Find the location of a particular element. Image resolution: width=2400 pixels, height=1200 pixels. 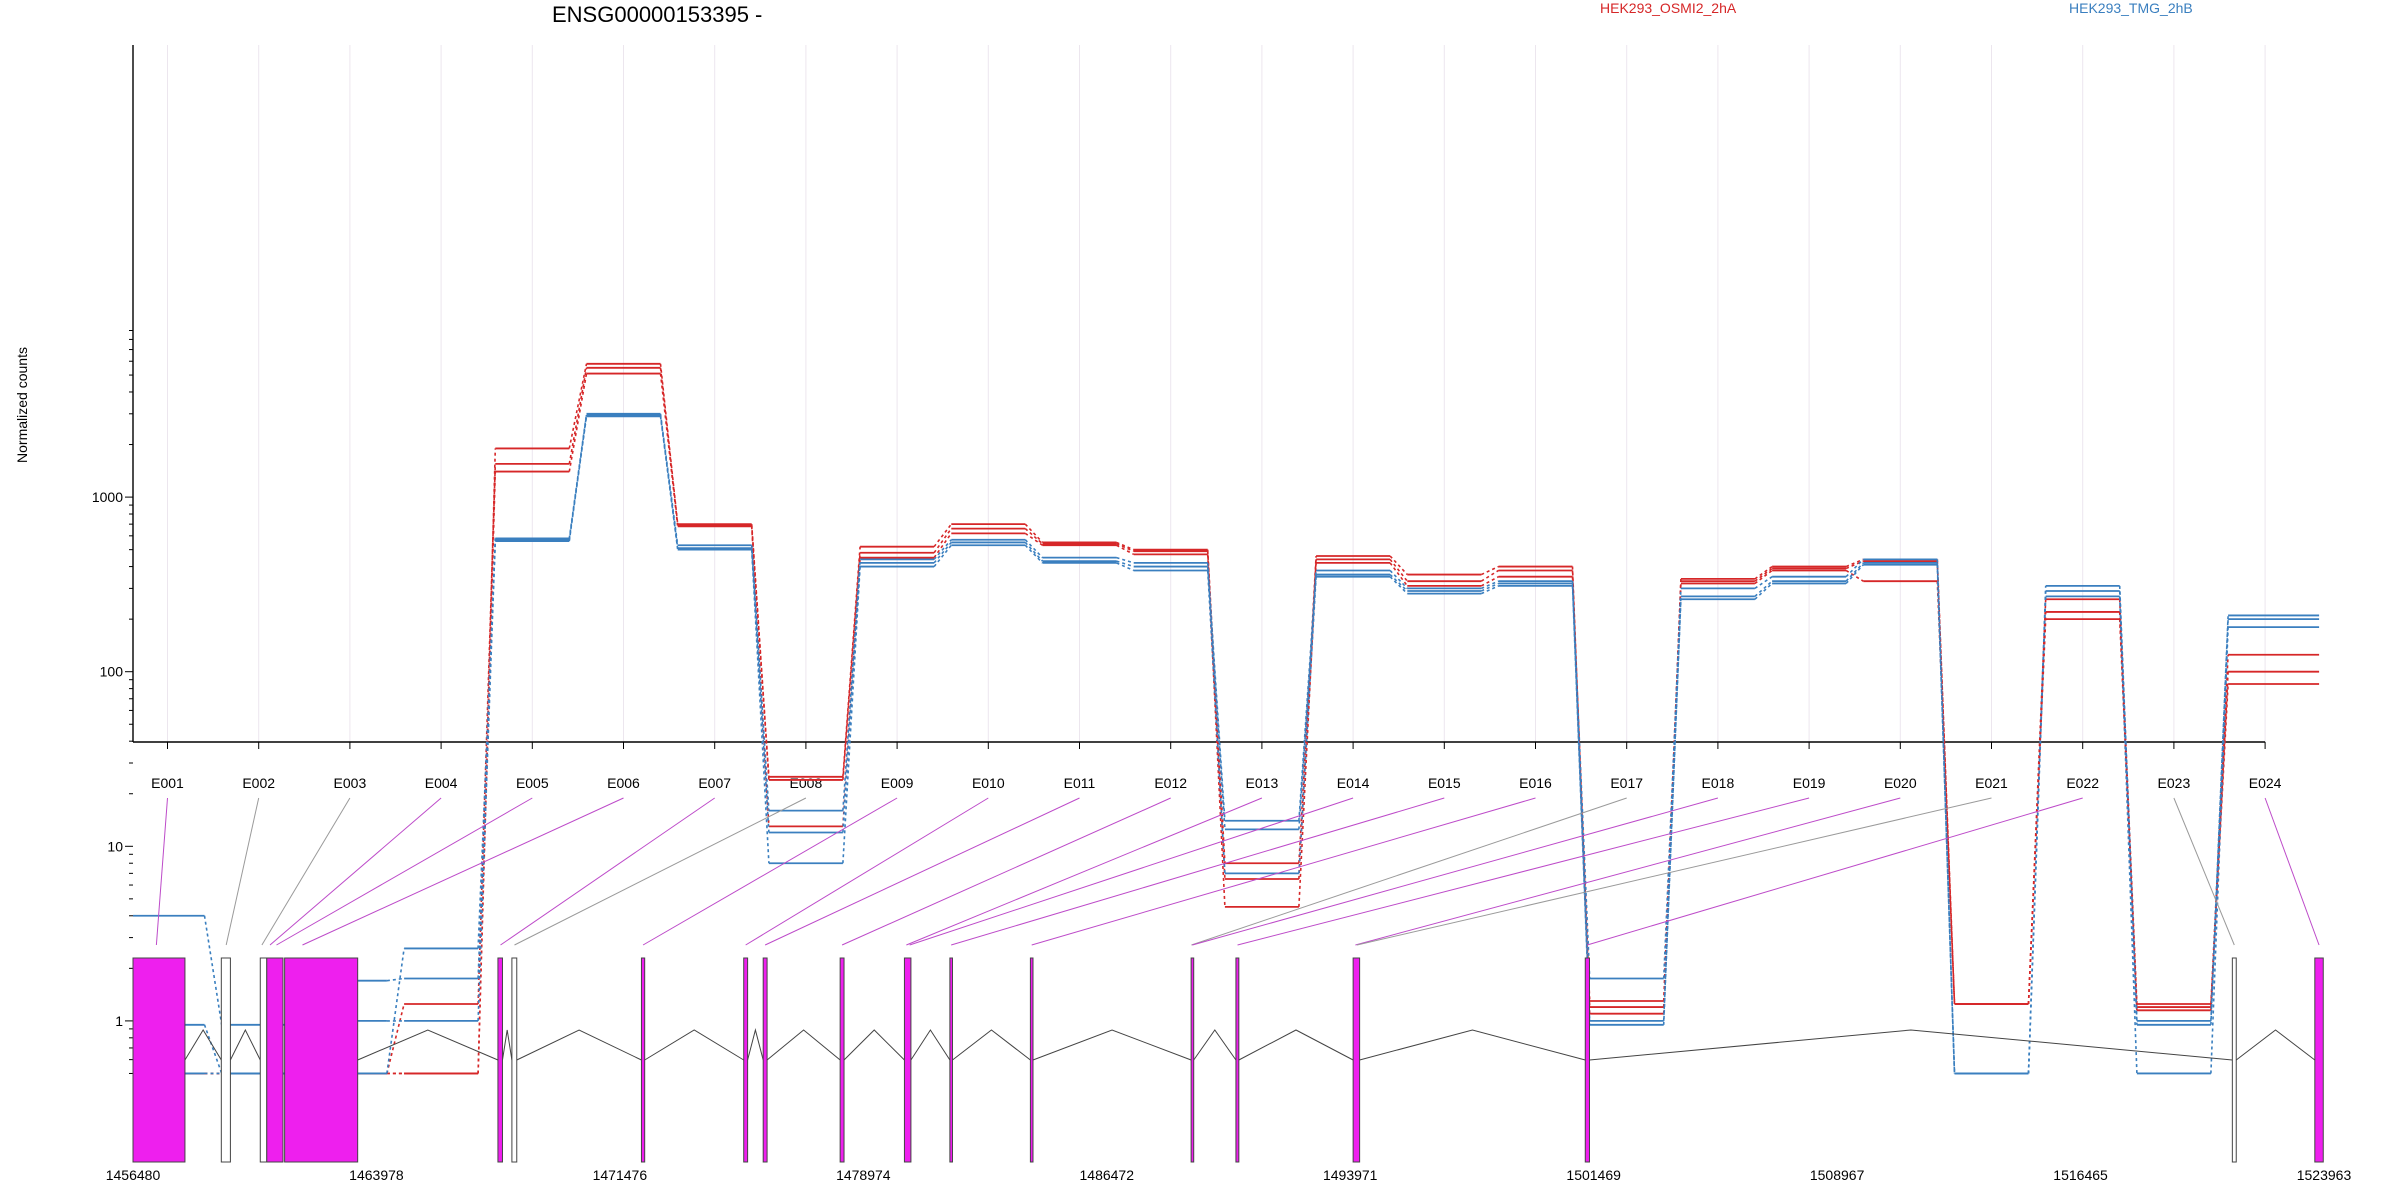

y-tick-label: 10 is located at coordinates (115, 846).